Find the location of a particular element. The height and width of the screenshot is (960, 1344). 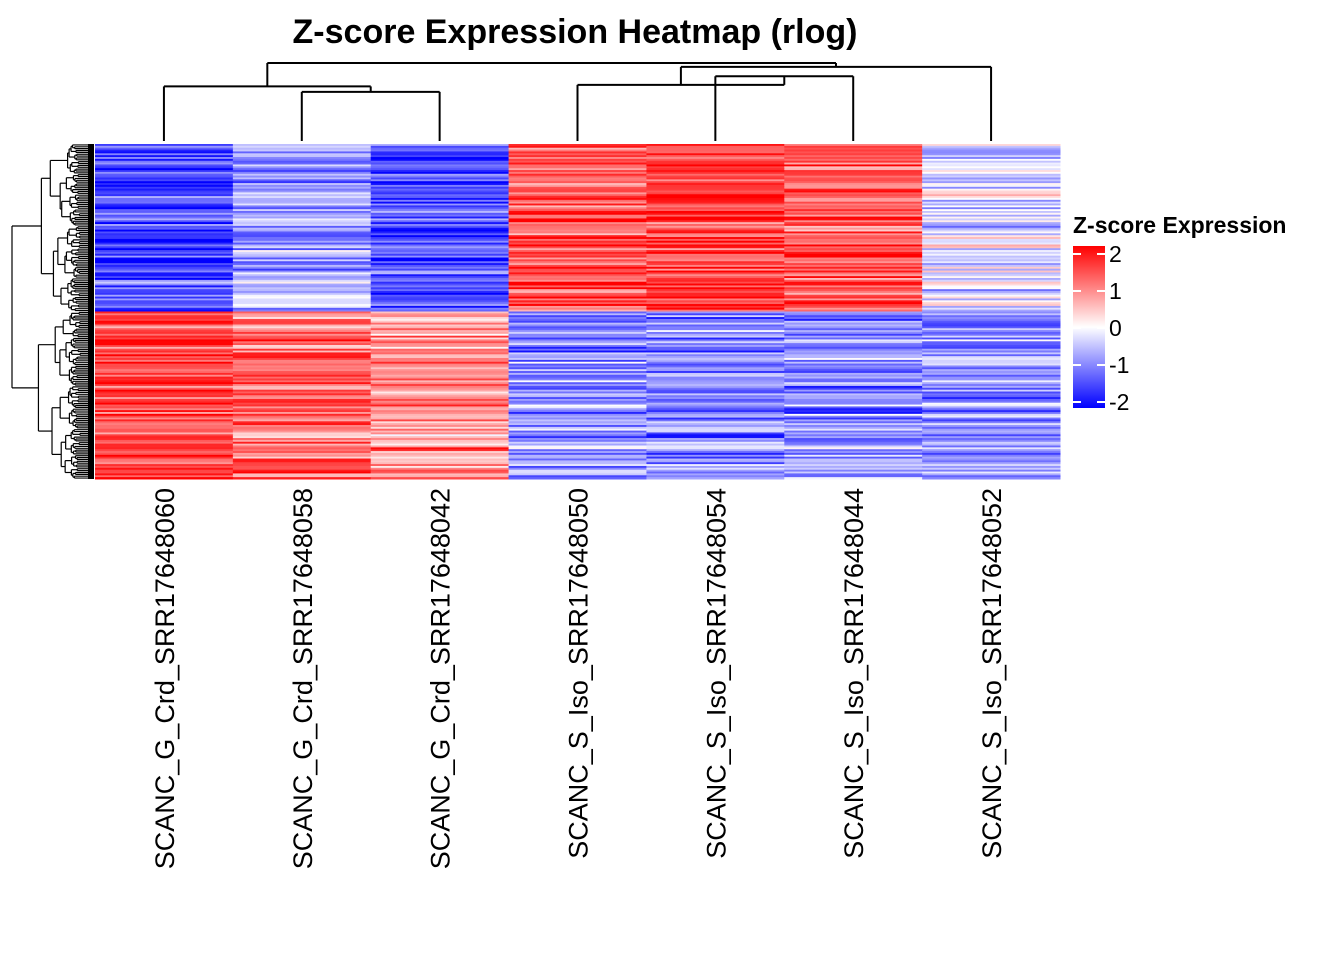

row-dendrogram-leaves is located at coordinates (91, 311).